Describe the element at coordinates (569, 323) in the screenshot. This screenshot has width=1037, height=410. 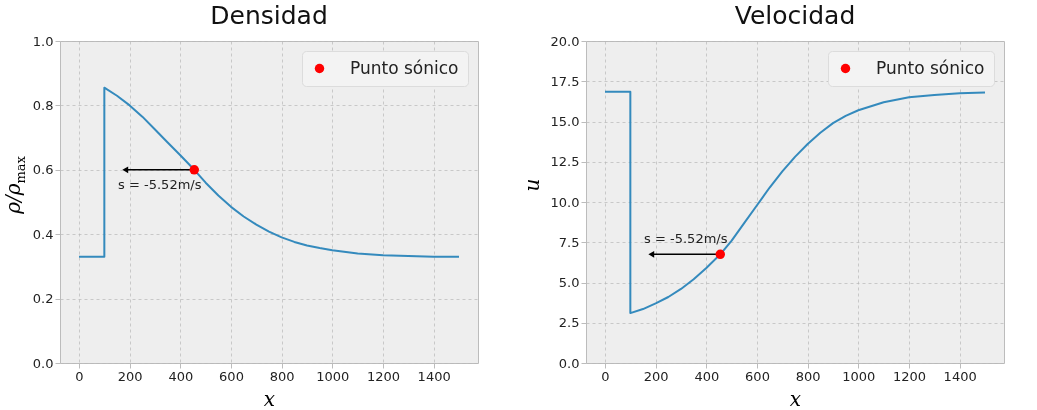
I see `y-tick-label: 2.5` at that location.